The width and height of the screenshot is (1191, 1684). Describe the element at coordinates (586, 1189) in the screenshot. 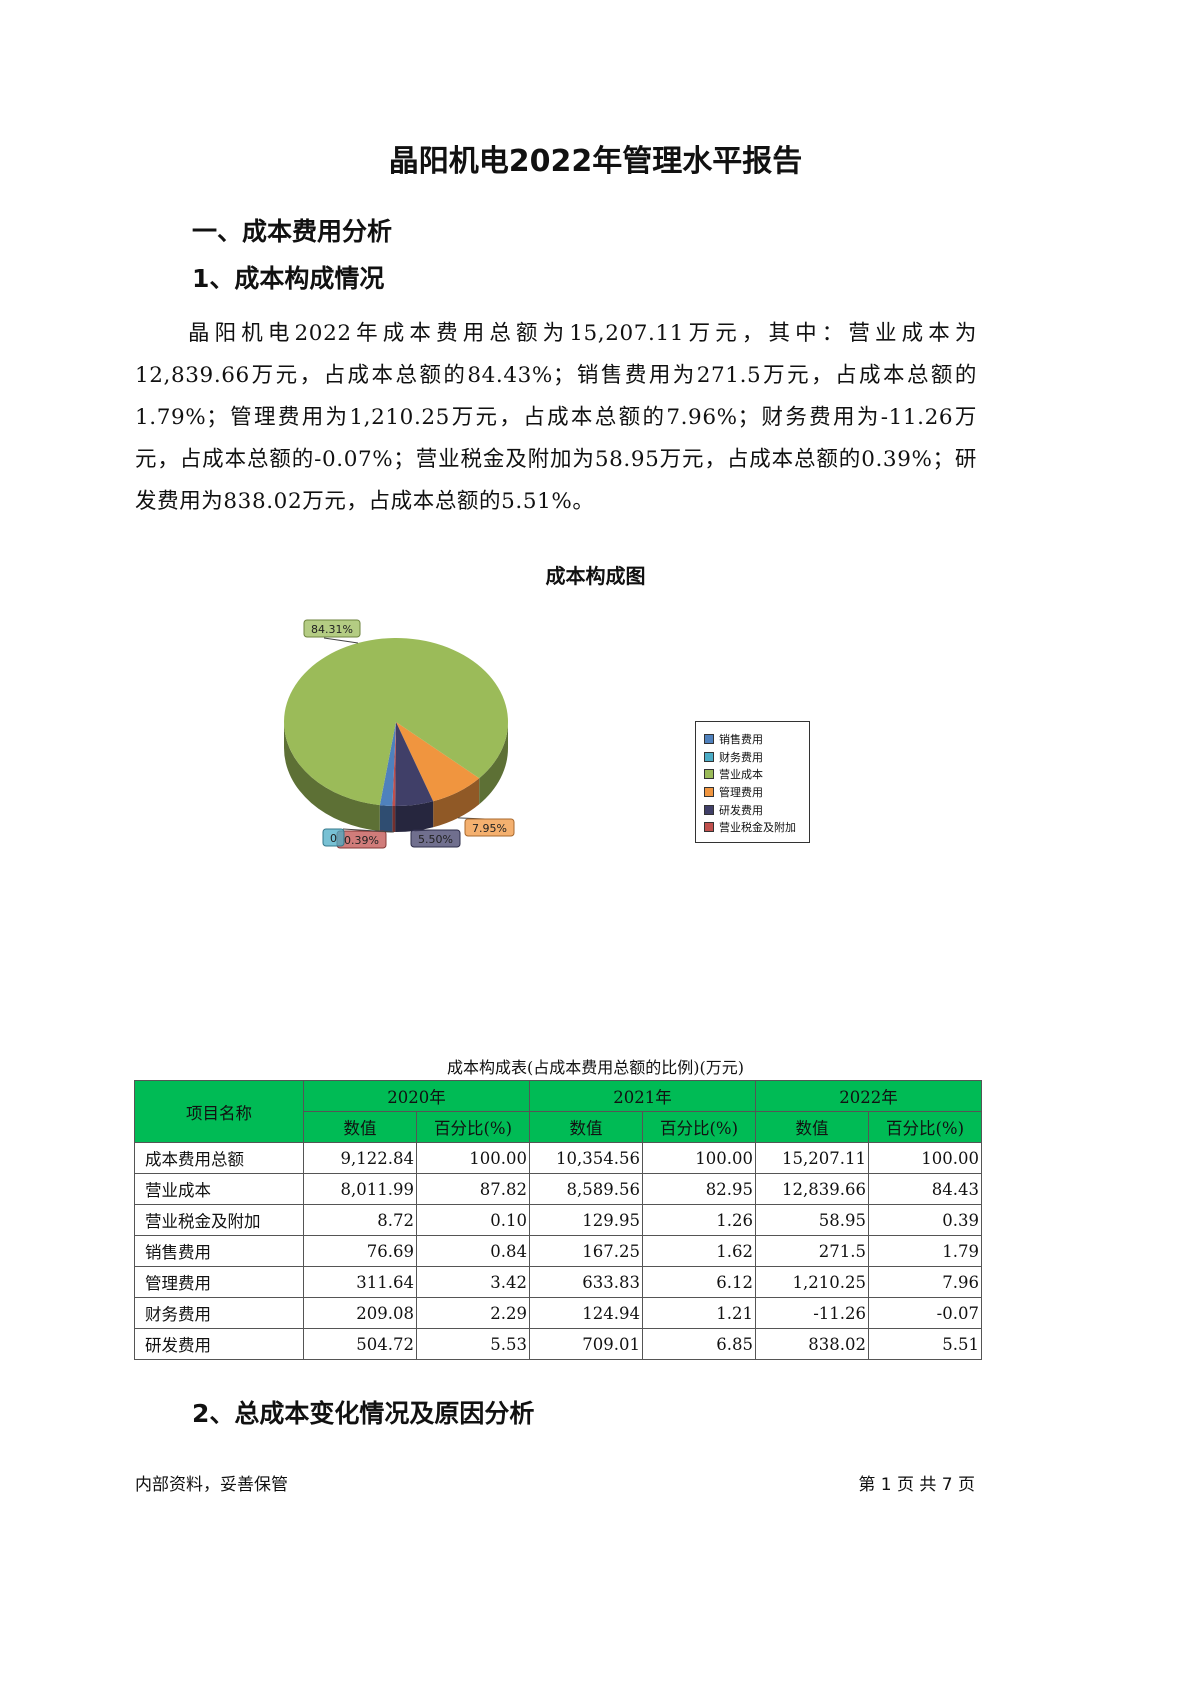

I see `cell-value: 8,589.56` at that location.